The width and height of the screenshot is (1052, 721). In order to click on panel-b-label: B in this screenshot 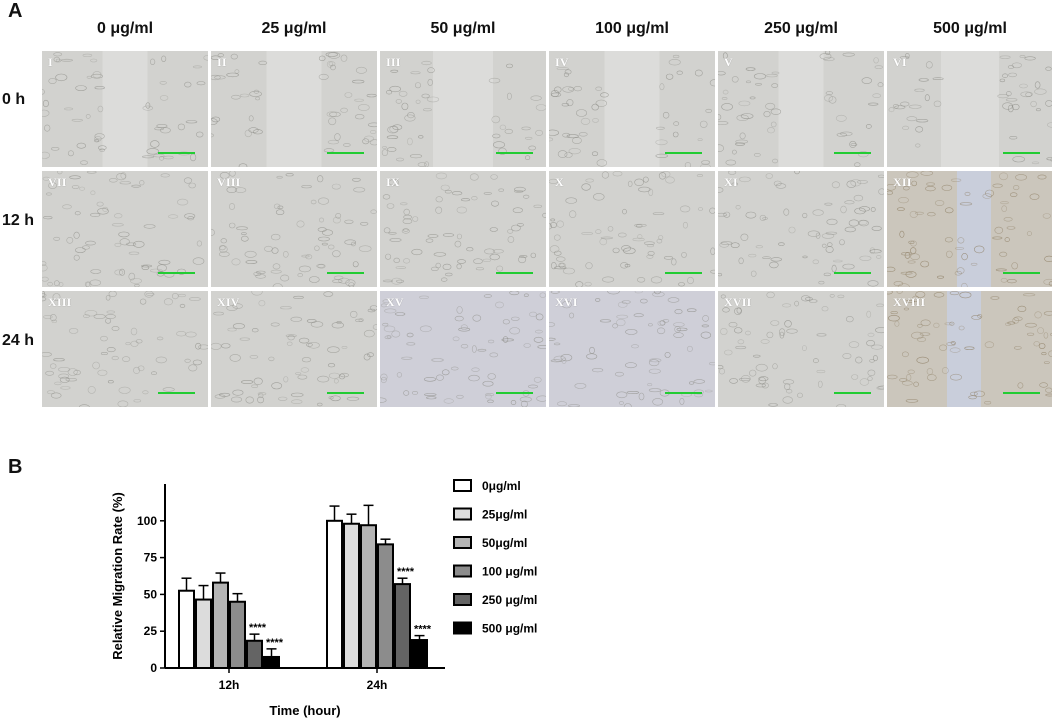, I will do `click(15, 467)`.